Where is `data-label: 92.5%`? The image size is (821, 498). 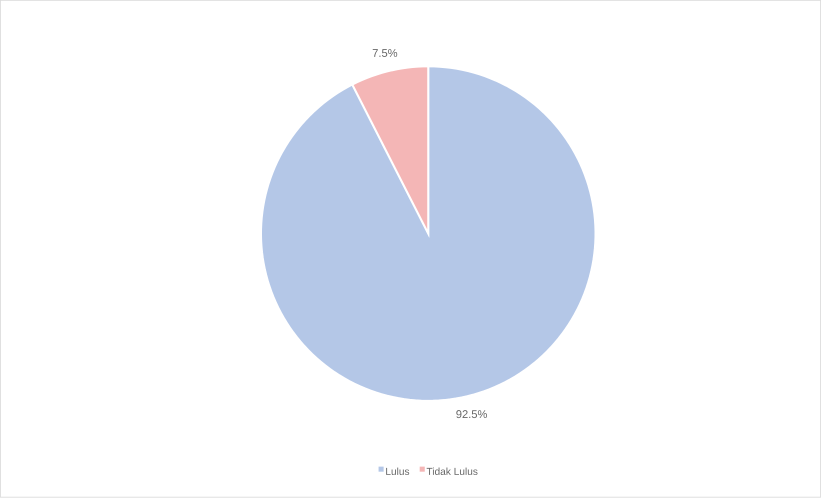 data-label: 92.5% is located at coordinates (472, 414).